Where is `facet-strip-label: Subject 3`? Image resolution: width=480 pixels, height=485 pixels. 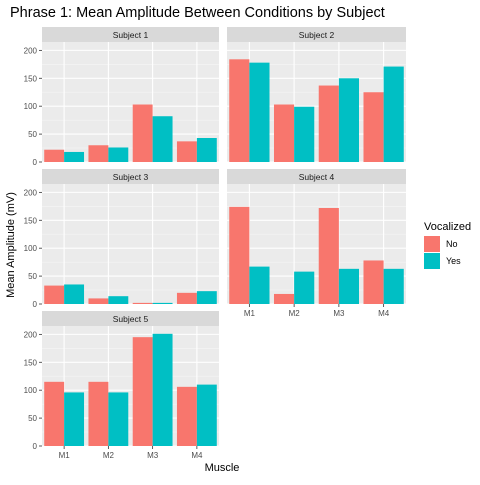
facet-strip-label: Subject 3 is located at coordinates (131, 177).